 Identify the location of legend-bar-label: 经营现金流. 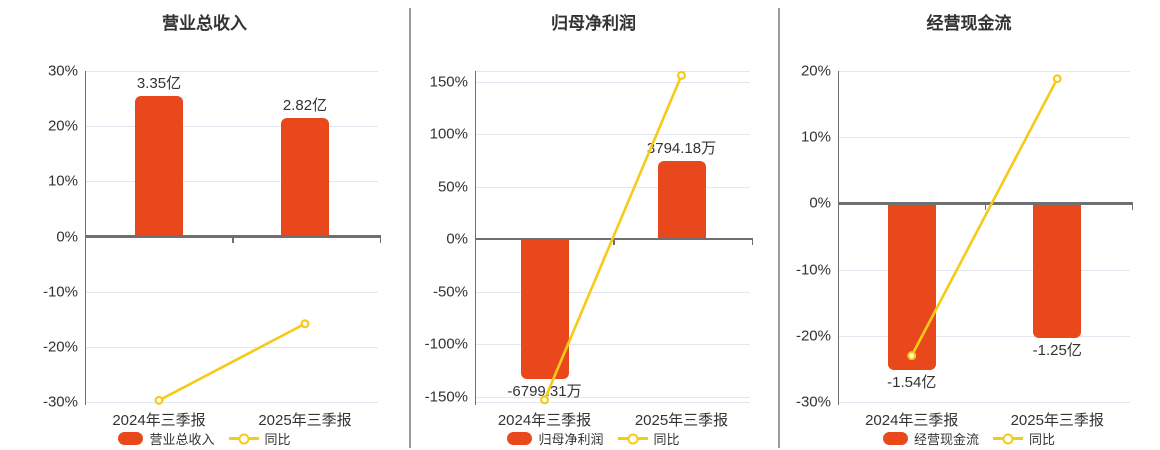
(946, 439).